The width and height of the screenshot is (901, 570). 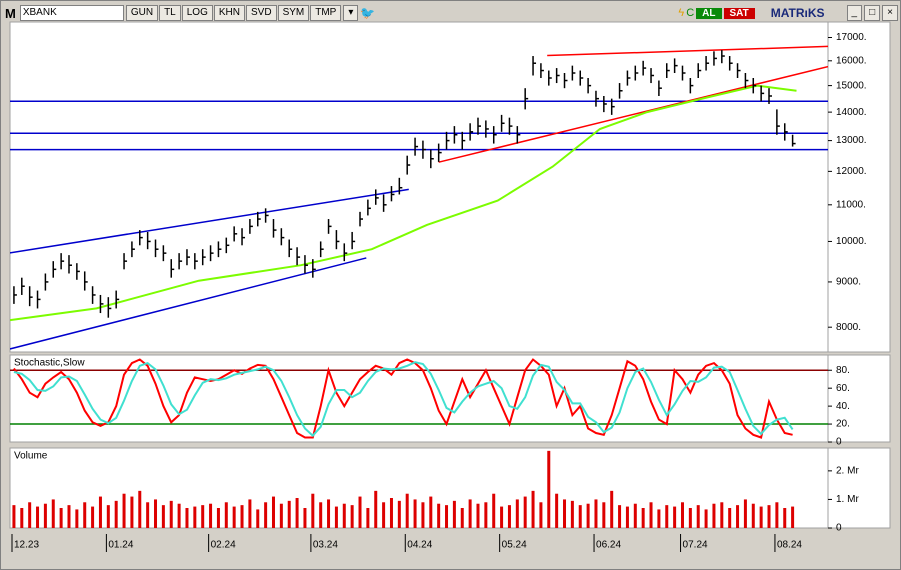 What do you see at coordinates (851, 204) in the screenshot?
I see `y-tick-label: 11000.` at bounding box center [851, 204].